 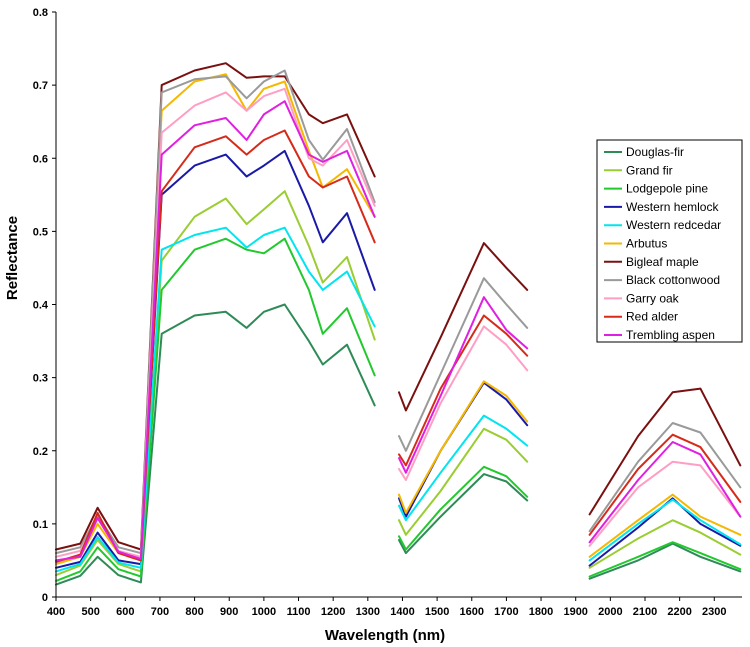 What do you see at coordinates (653, 298) in the screenshot?
I see `legend-label: Garry oak` at bounding box center [653, 298].